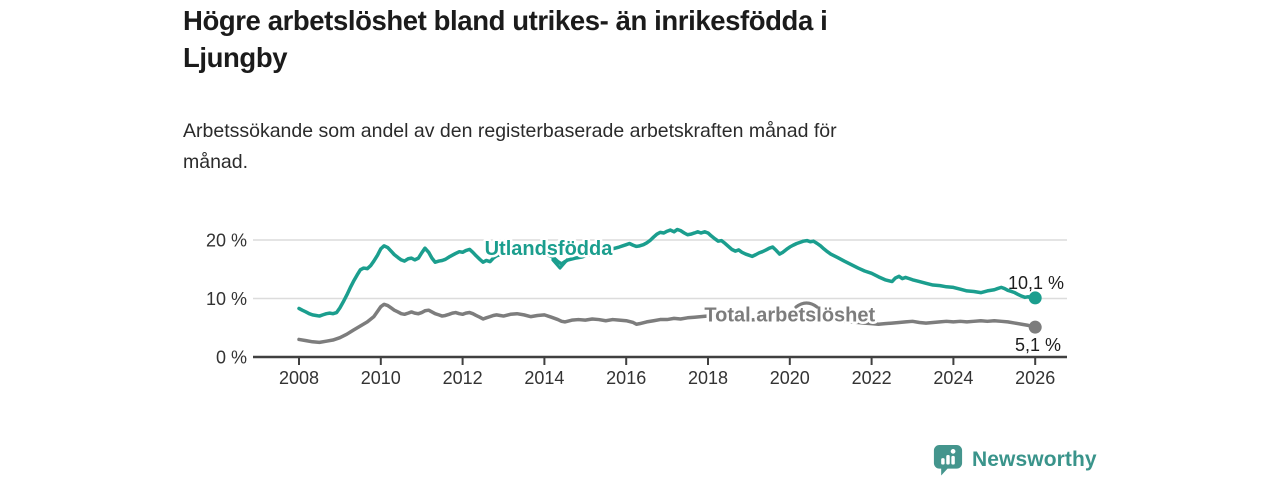 The width and height of the screenshot is (1280, 480). Describe the element at coordinates (953, 378) in the screenshot. I see `x-axis-label-2024: 2024` at that location.